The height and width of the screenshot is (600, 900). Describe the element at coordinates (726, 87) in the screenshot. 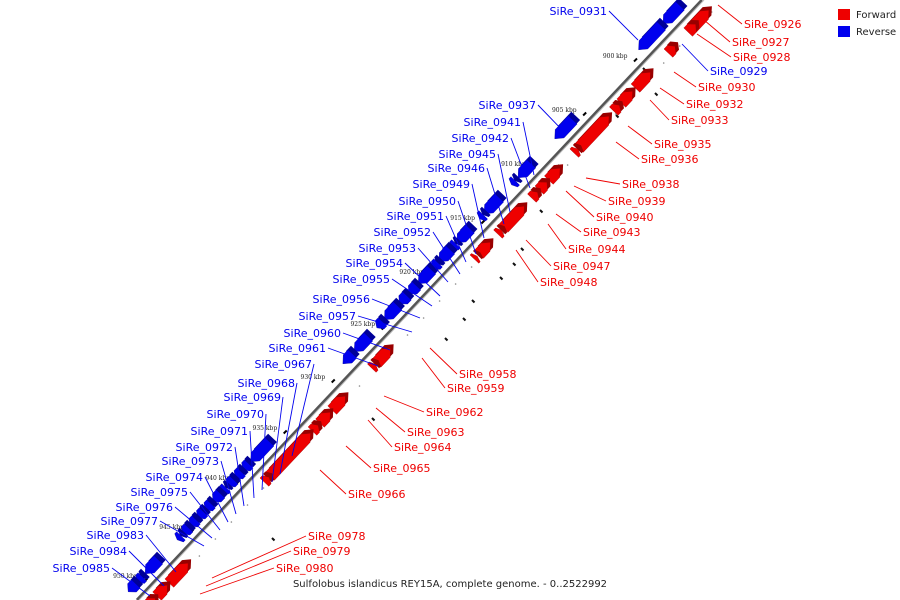

I see `gene-label-SiRe_0930: SiRe_0930` at that location.